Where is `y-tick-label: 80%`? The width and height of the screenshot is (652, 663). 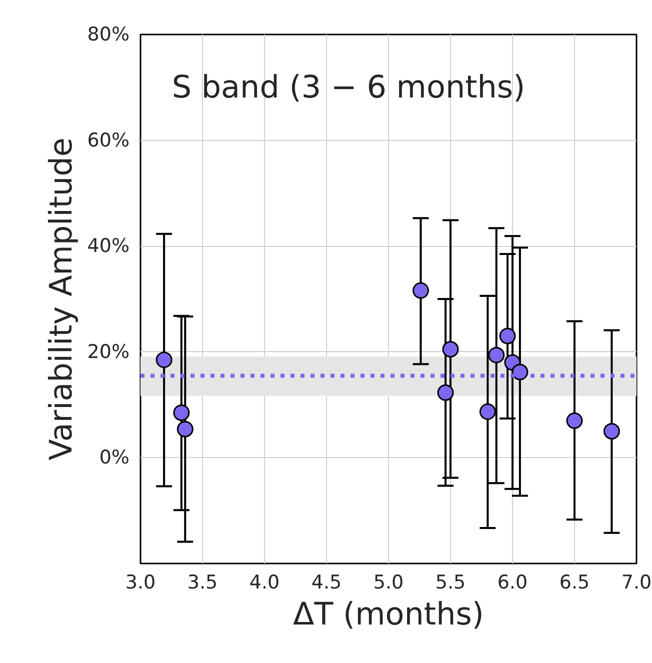
y-tick-label: 80% is located at coordinates (108, 35).